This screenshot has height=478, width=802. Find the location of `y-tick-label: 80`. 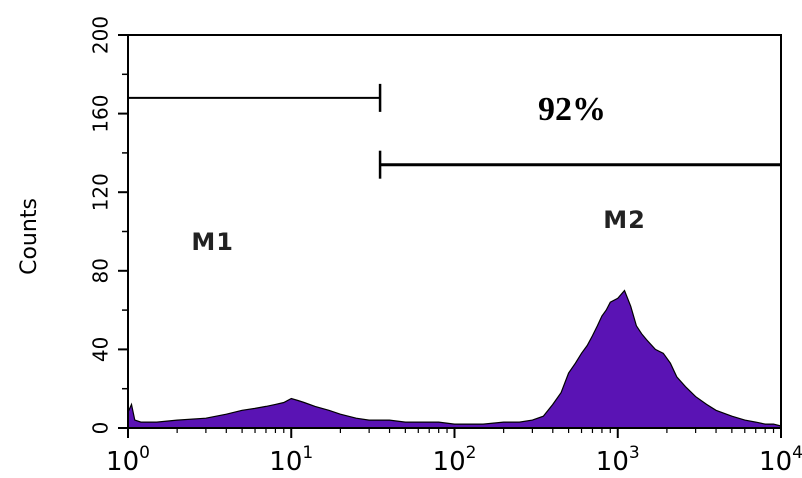

y-tick-label: 80 is located at coordinates (101, 270).